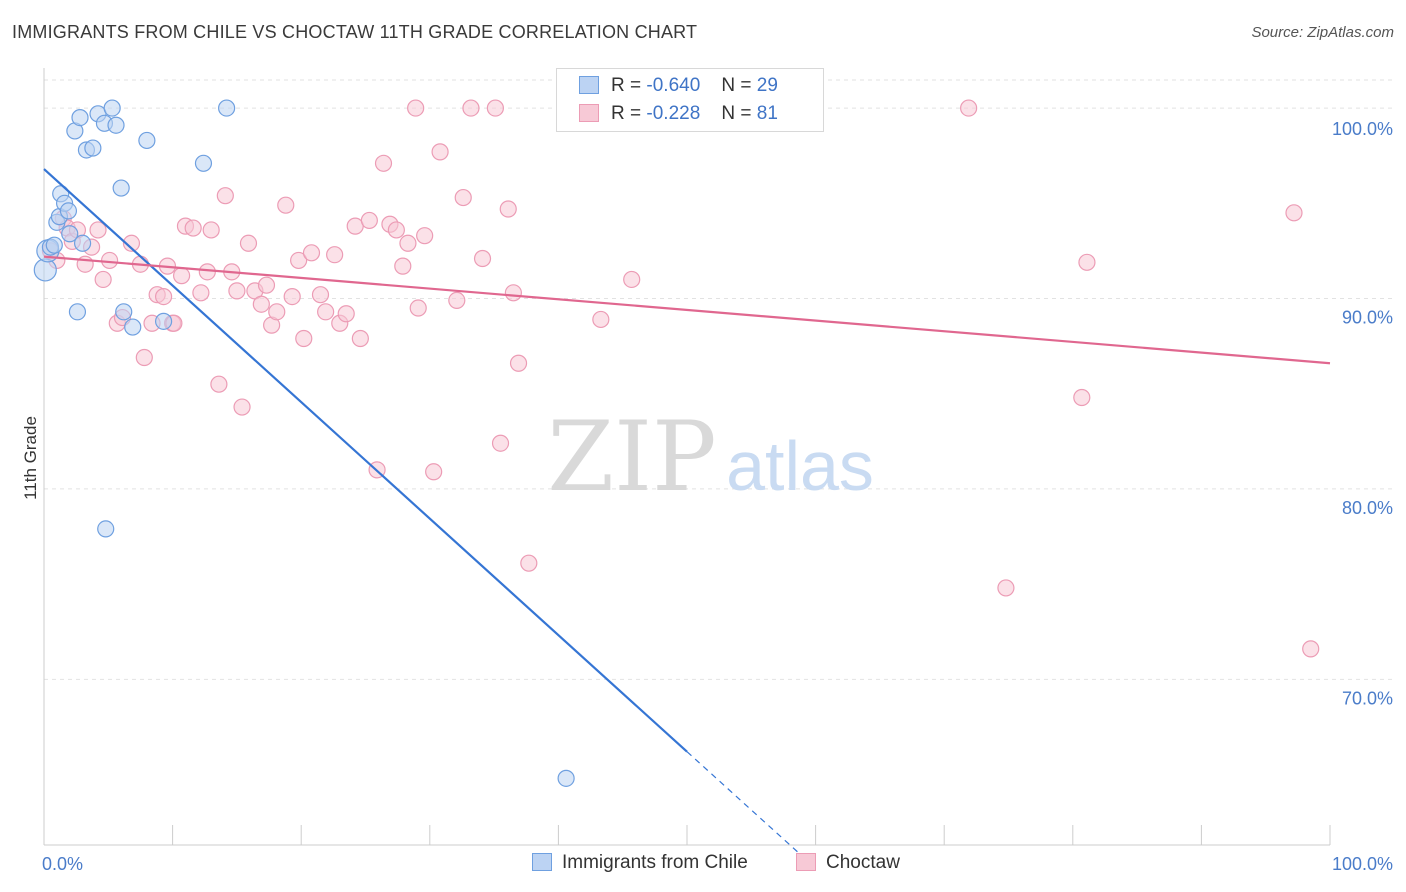 The image size is (1406, 892). What do you see at coordinates (767, 85) in the screenshot?
I see `legend-n-value-chile: 29` at bounding box center [767, 85].